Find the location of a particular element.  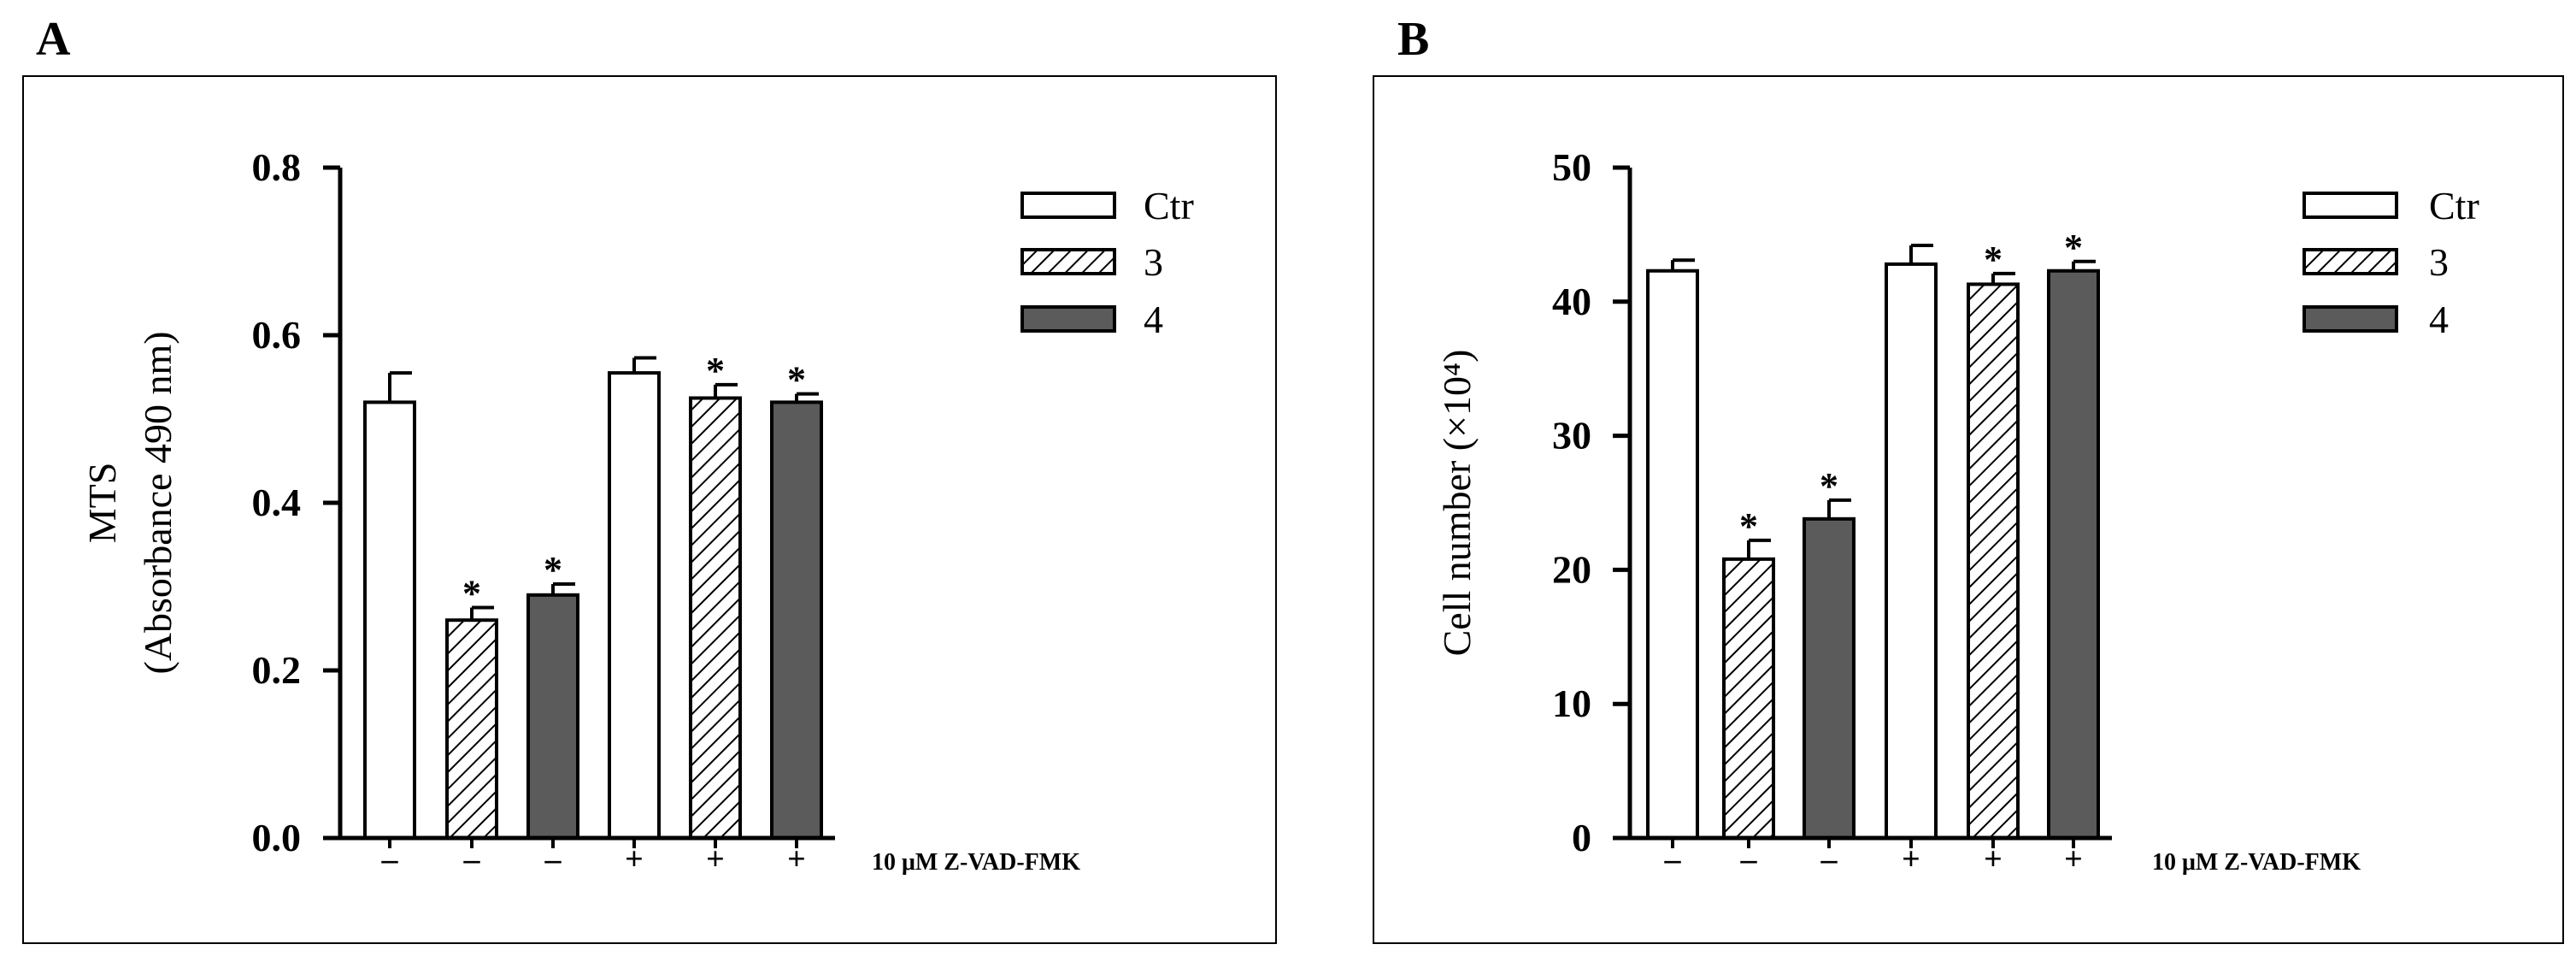

chart-b-y-tick-label: 30 is located at coordinates (1571, 435).